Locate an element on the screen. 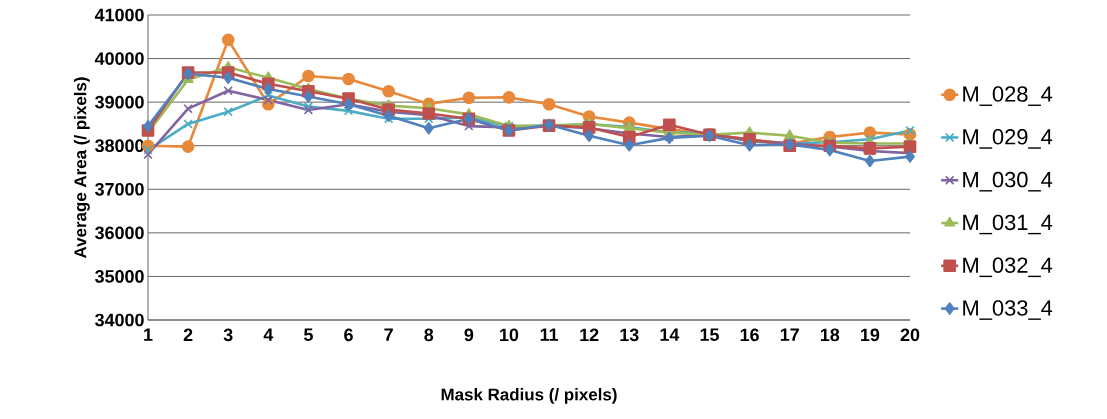 This screenshot has width=1107, height=419. x-tick-label: 4 is located at coordinates (268, 334).